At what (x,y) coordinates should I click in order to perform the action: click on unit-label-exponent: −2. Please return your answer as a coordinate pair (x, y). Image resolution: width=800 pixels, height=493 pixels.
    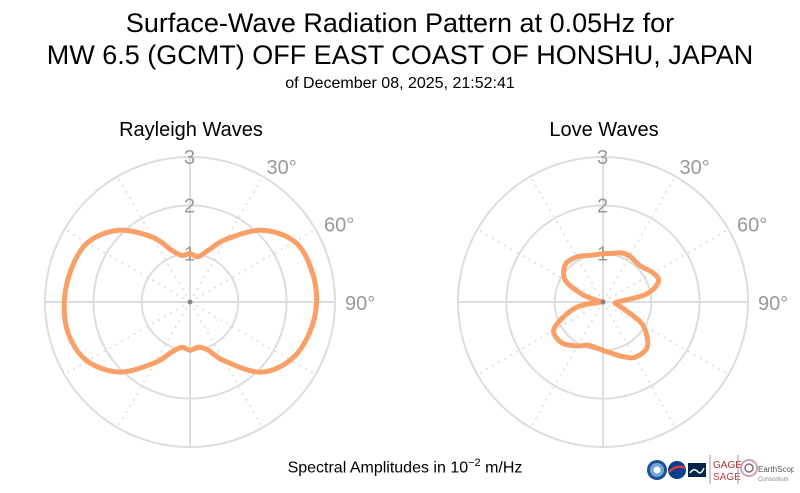
    Looking at the image, I should click on (474, 463).